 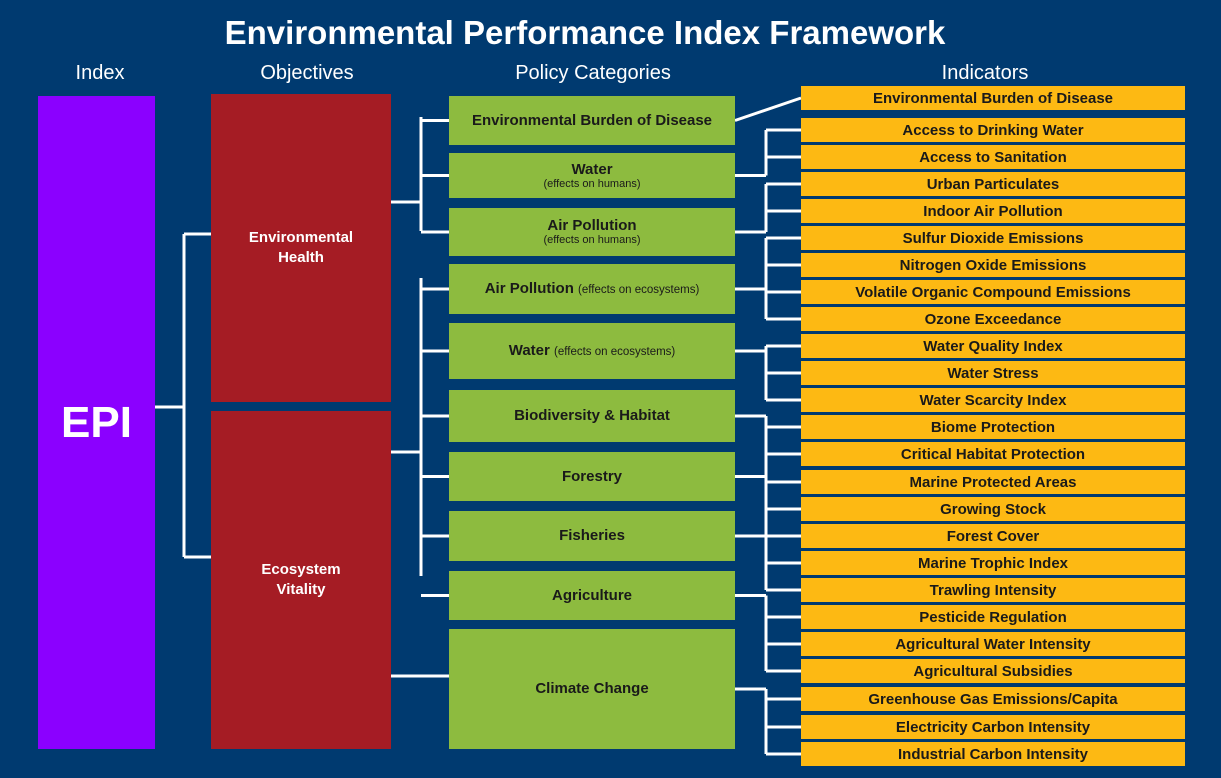 What do you see at coordinates (993, 238) in the screenshot?
I see `indicator-sulfur-dioxide-emissions: Sulfur Dioxide Emissions` at bounding box center [993, 238].